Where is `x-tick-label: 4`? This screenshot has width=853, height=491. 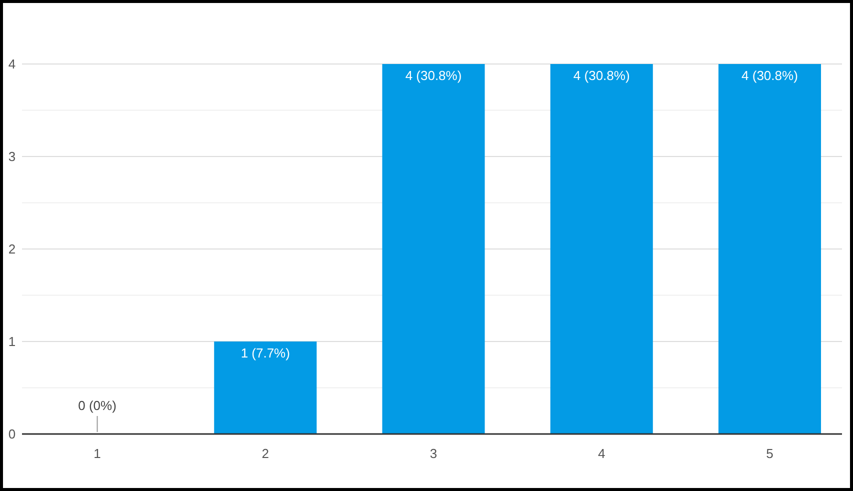 x-tick-label: 4 is located at coordinates (602, 453).